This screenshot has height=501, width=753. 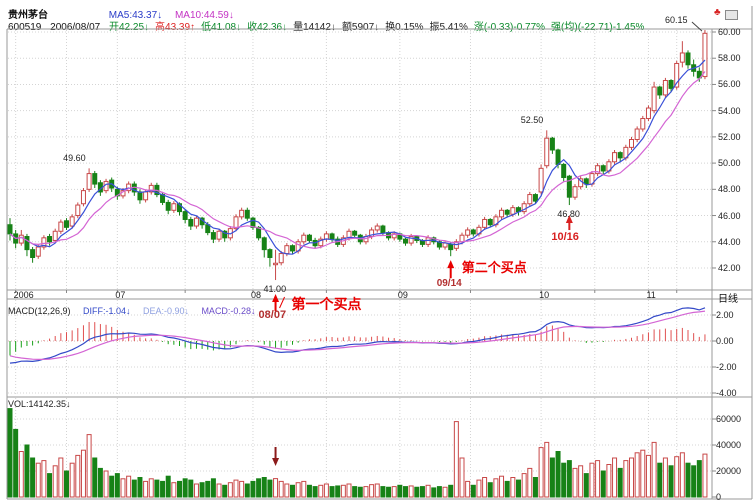 What do you see at coordinates (729, 84) in the screenshot?
I see `price-axis-label: 56.00` at bounding box center [729, 84].